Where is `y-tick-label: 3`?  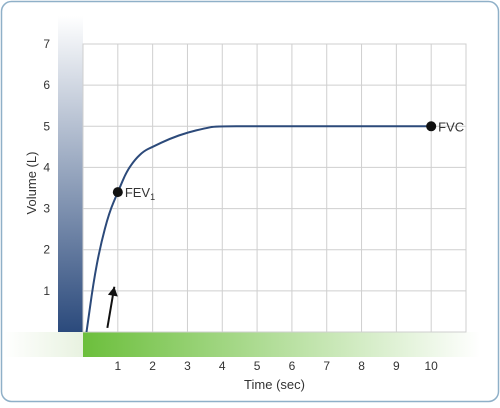
y-tick-label: 3 is located at coordinates (46, 209).